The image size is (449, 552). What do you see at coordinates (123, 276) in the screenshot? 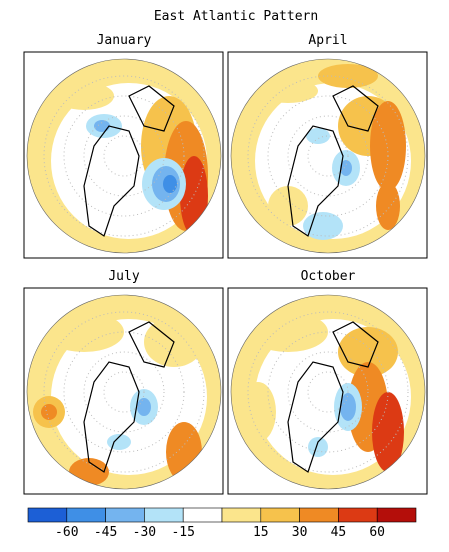
I see `panel-title: July` at bounding box center [123, 276].